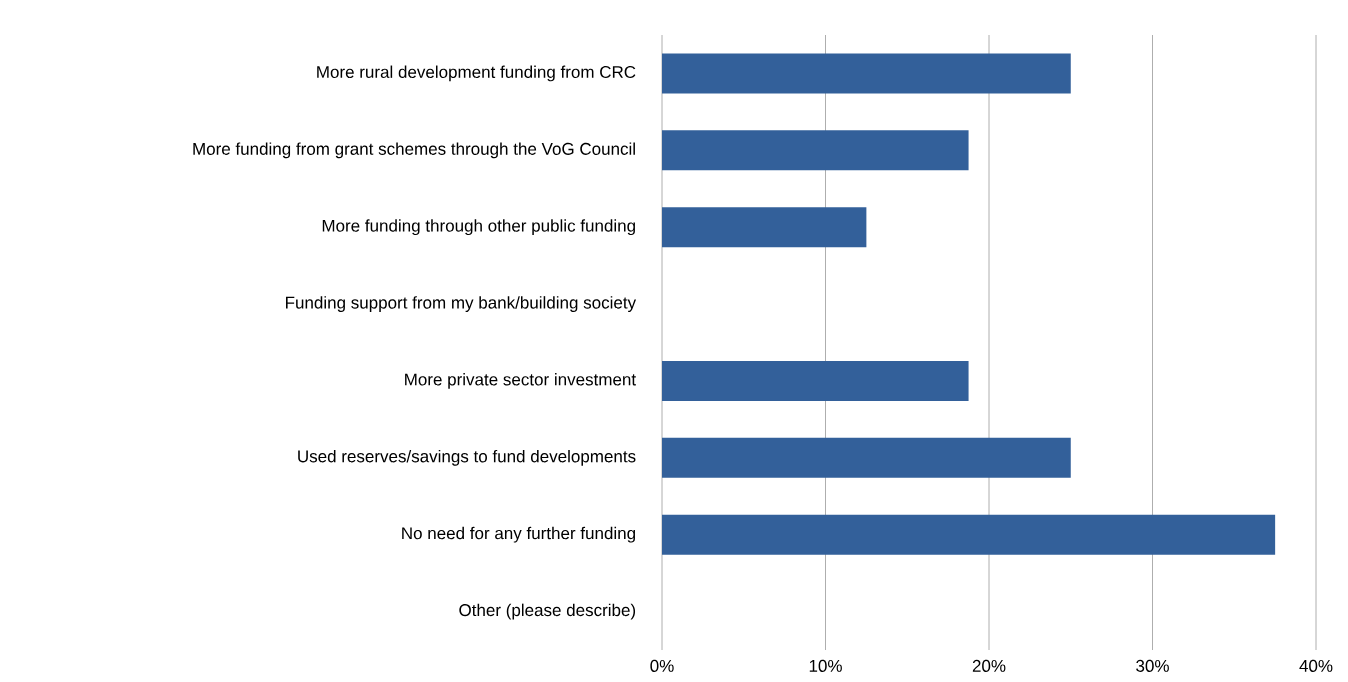 This screenshot has height=682, width=1348. What do you see at coordinates (478, 227) in the screenshot?
I see `y-tick-label: More funding through other public funding` at bounding box center [478, 227].